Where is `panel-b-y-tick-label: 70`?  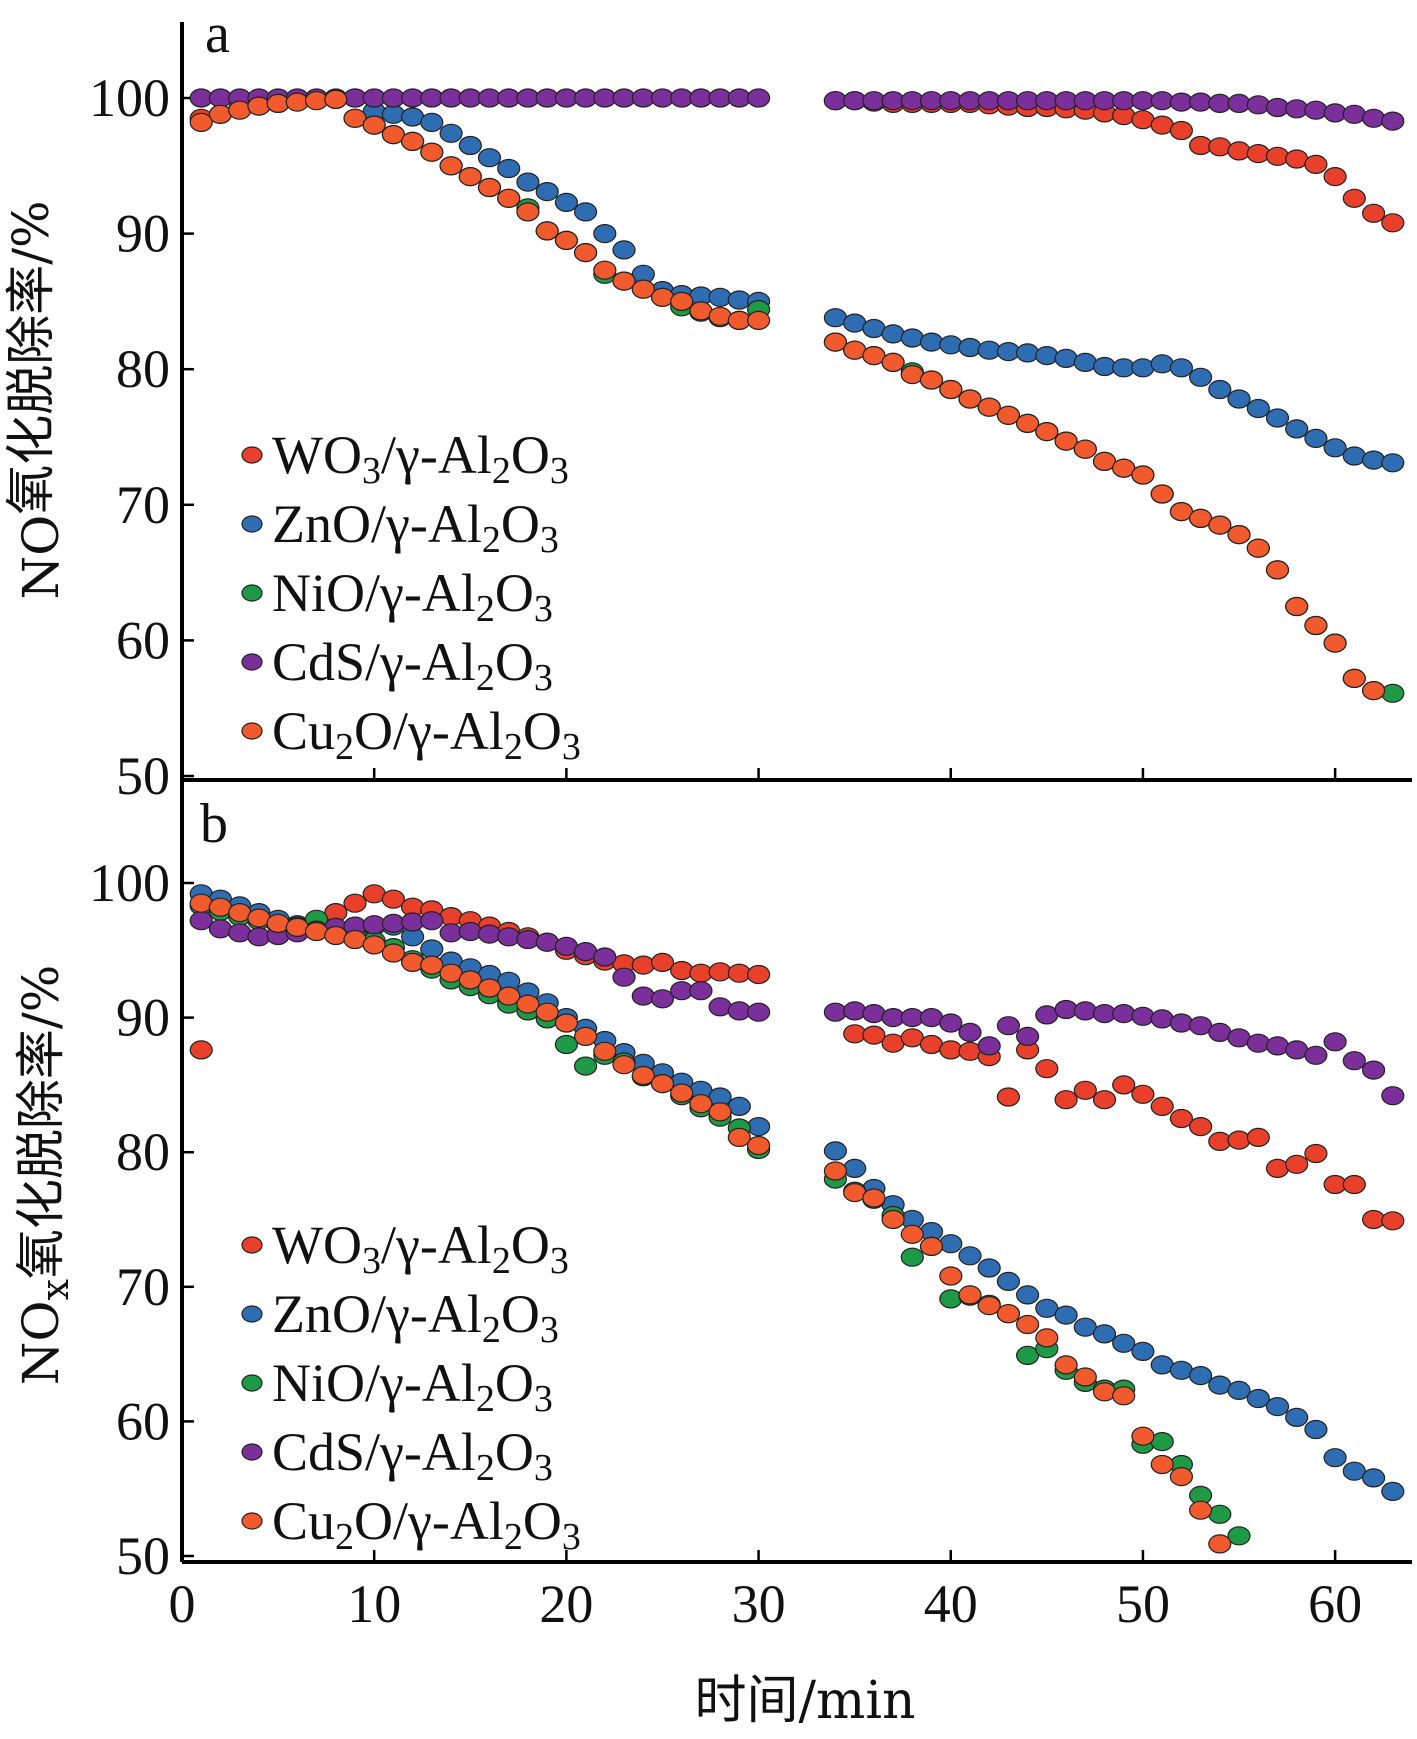
panel-b-y-tick-label: 70 is located at coordinates (143, 1287).